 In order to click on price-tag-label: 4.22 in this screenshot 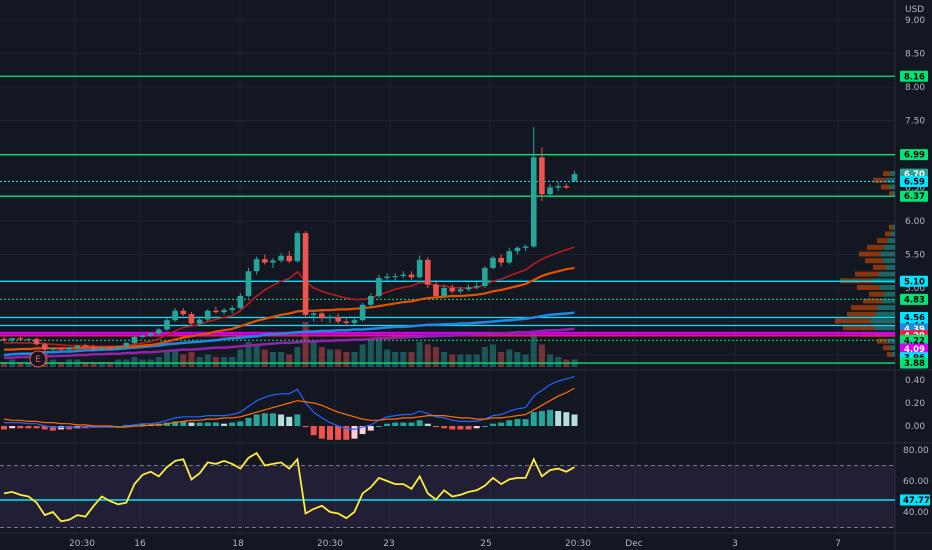, I will do `click(914, 341)`.